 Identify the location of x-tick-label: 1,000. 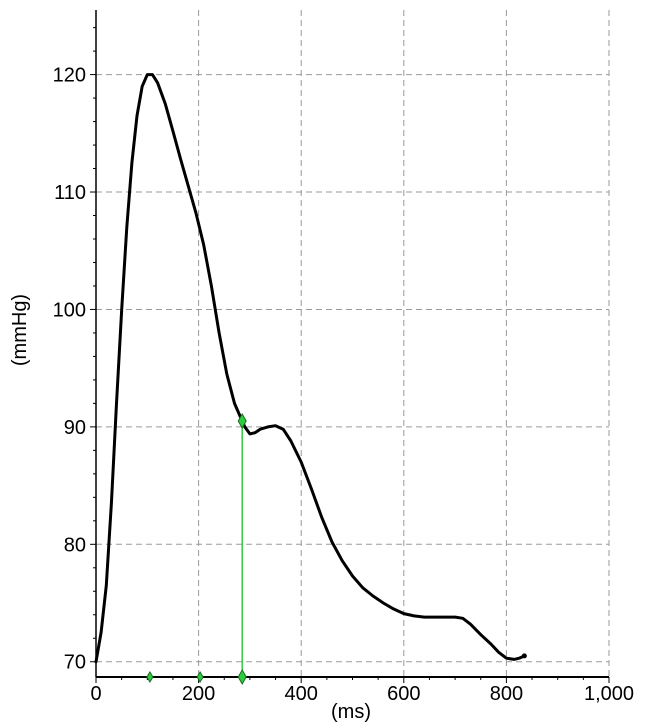
(609, 694).